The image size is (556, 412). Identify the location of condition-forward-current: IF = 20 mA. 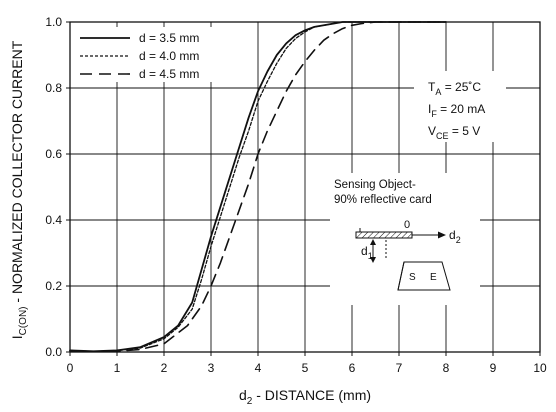
(456, 110).